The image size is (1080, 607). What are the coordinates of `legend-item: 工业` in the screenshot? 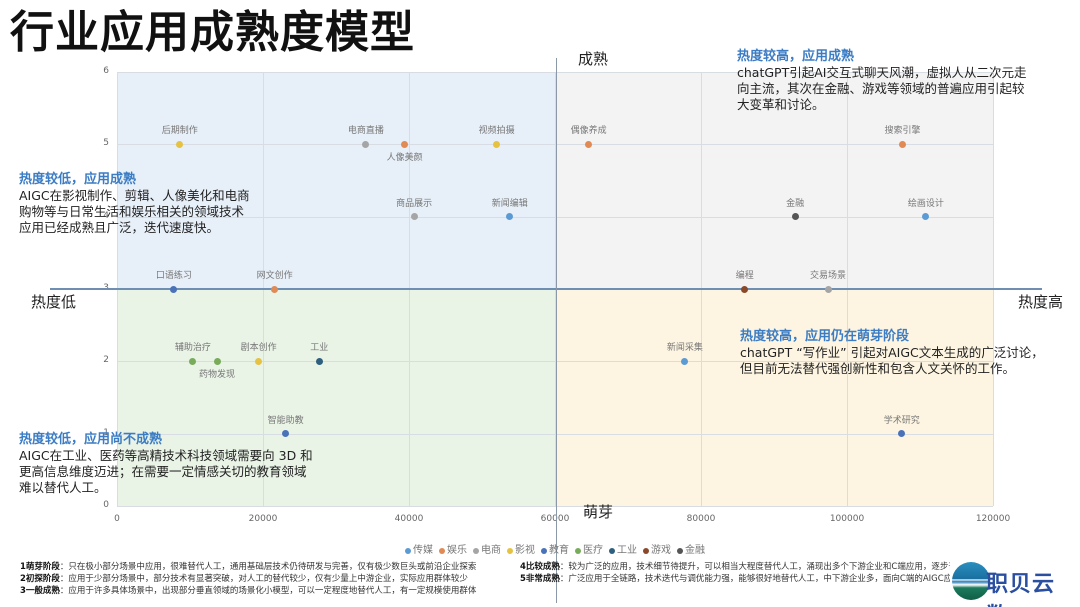 It's located at (623, 548).